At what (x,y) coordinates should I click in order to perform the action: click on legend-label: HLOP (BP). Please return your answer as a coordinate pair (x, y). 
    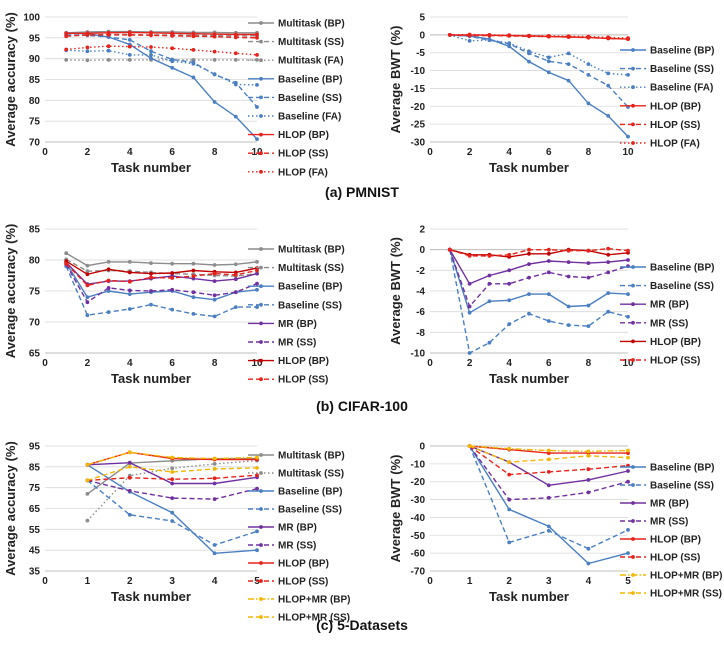
    Looking at the image, I should click on (303, 564).